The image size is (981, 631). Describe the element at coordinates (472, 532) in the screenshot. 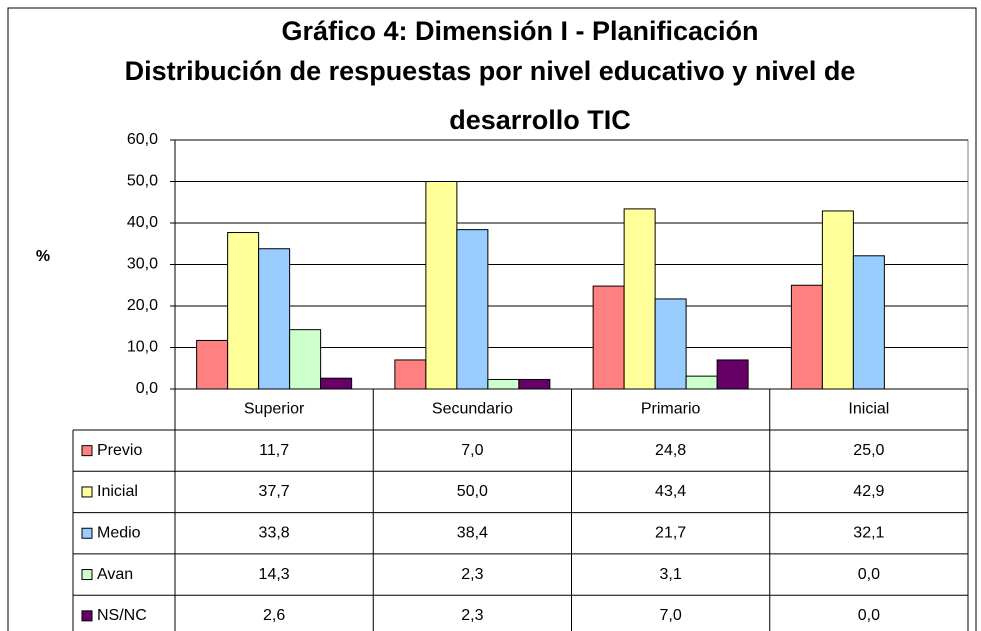

I see `table-value: 38,4` at that location.